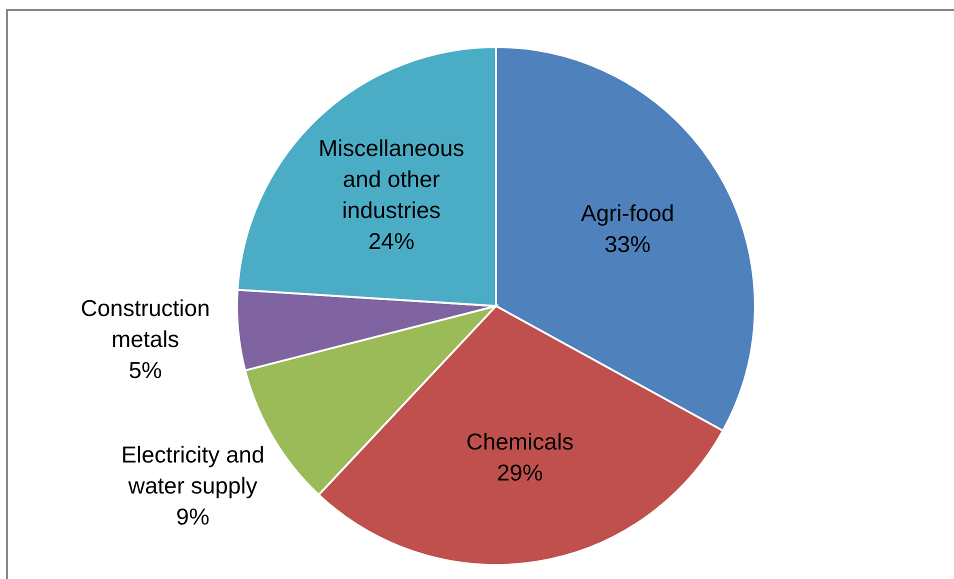 The width and height of the screenshot is (954, 579). Describe the element at coordinates (519, 472) in the screenshot. I see `data-label: 29%` at that location.